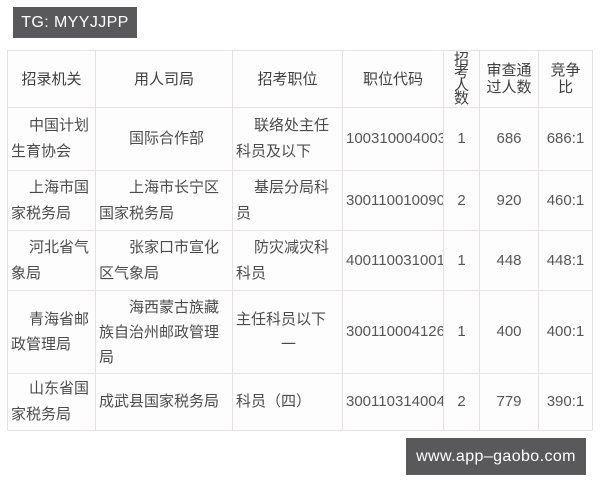  I want to click on header-row: 招录机关 用人司局 招考职位 职位代码 招 考 人 数 审查通 过人数 竞争 比, so click(300, 79).